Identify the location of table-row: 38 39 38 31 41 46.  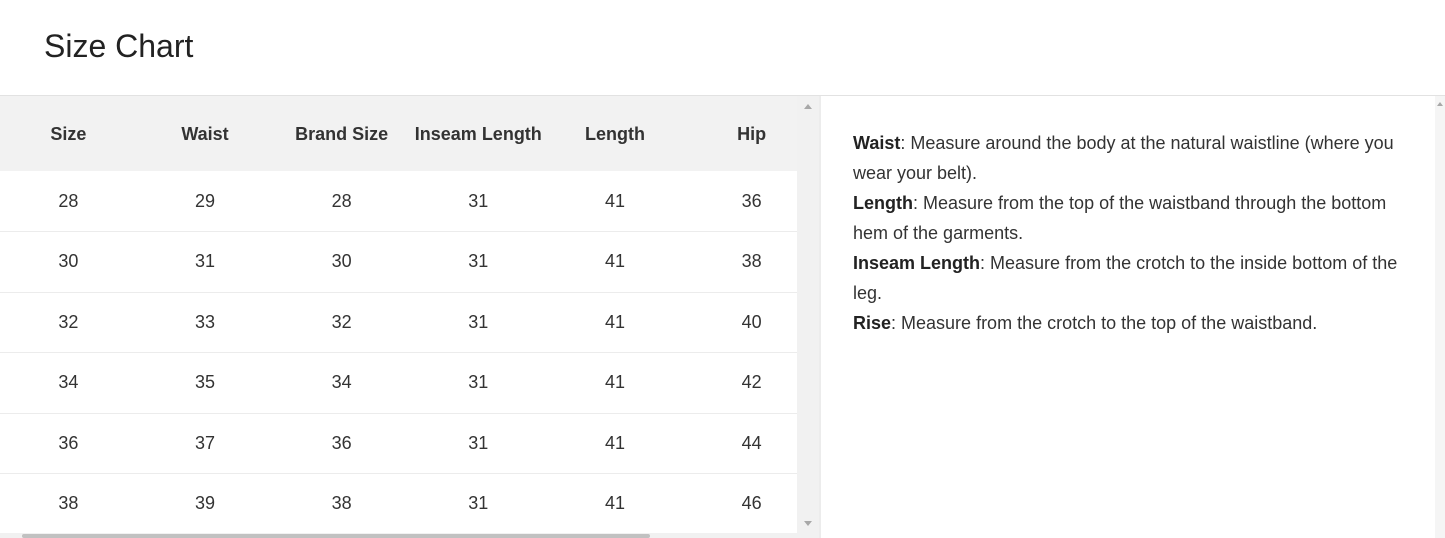
(398, 504).